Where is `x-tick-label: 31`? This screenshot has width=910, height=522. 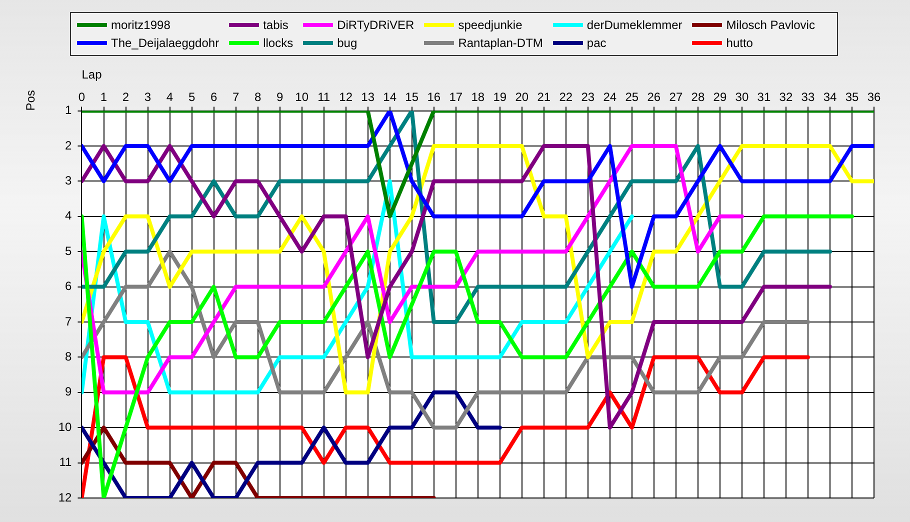
x-tick-label: 31 is located at coordinates (764, 97).